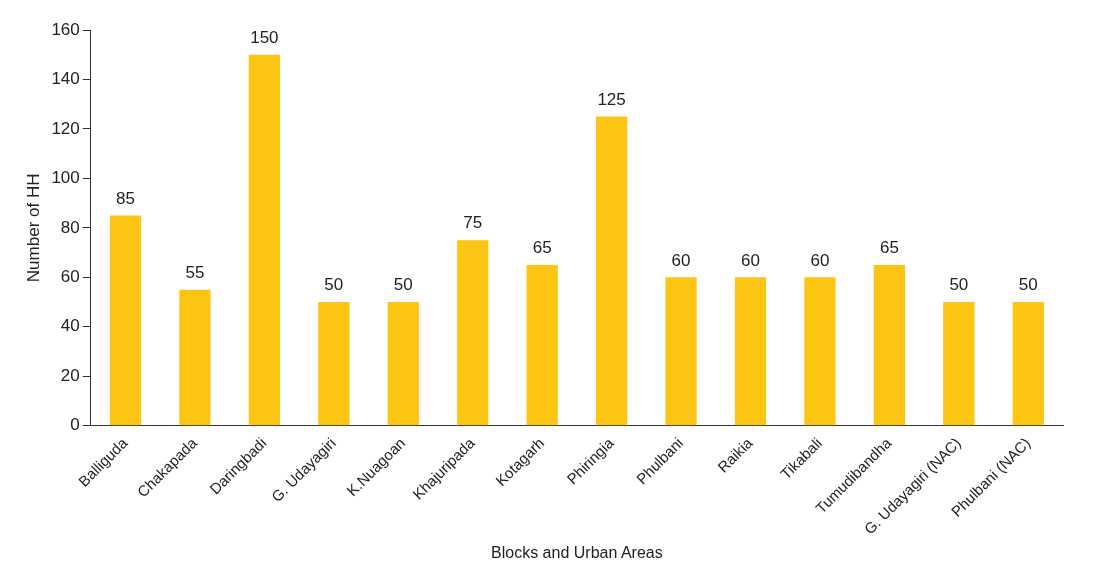  What do you see at coordinates (264, 37) in the screenshot?
I see `data-label: 150` at bounding box center [264, 37].